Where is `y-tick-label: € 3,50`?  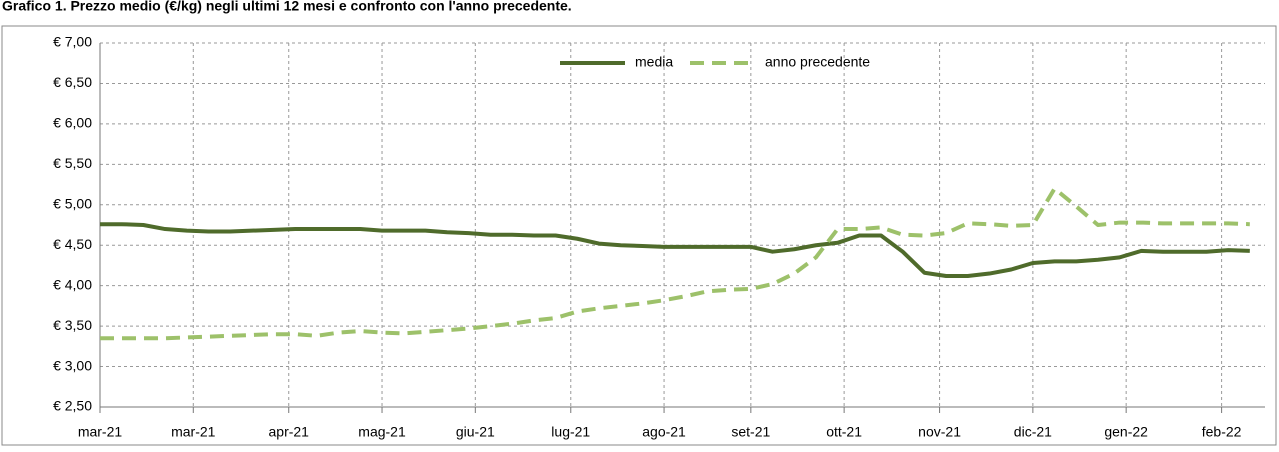 y-tick-label: € 3,50 is located at coordinates (72, 325).